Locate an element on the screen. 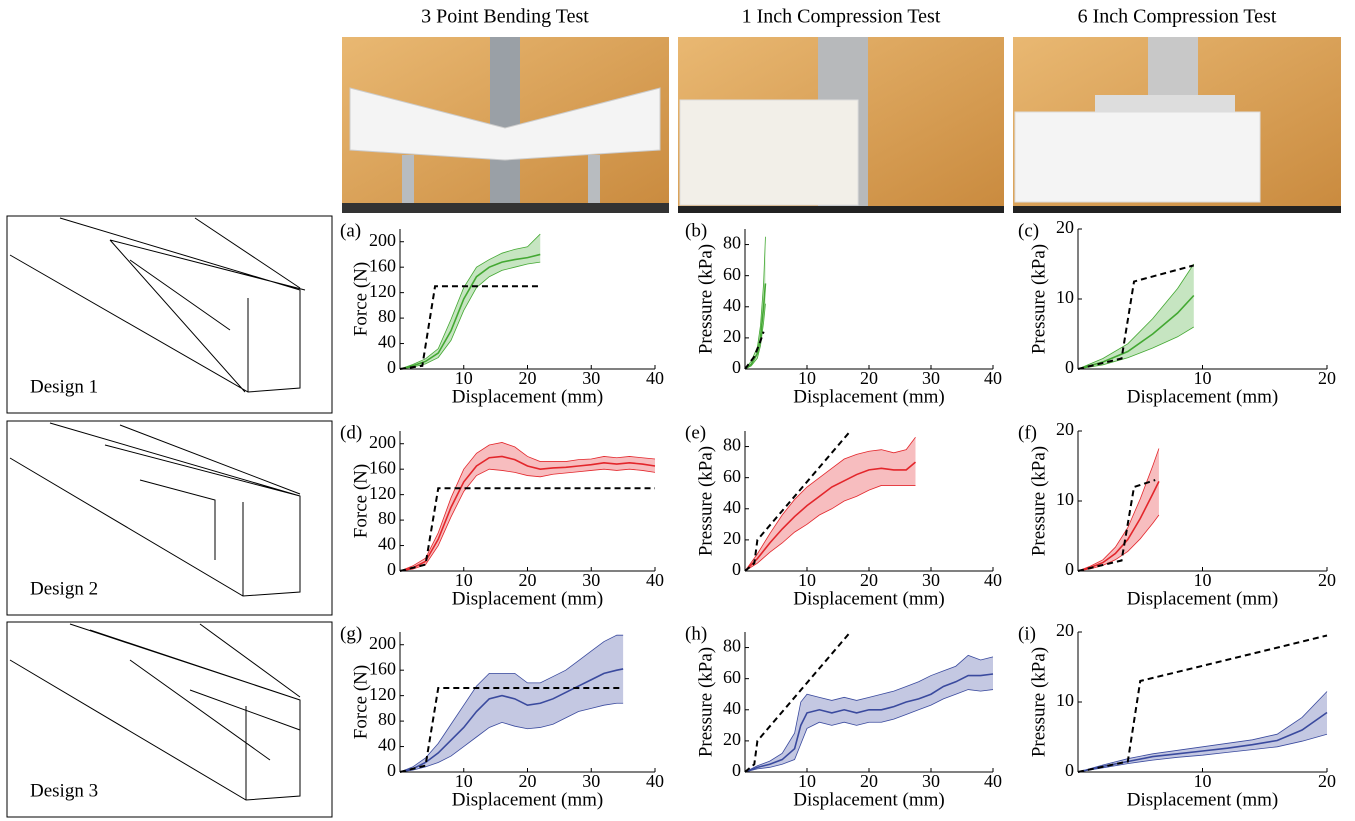  panel-label: (d) is located at coordinates (351, 432).